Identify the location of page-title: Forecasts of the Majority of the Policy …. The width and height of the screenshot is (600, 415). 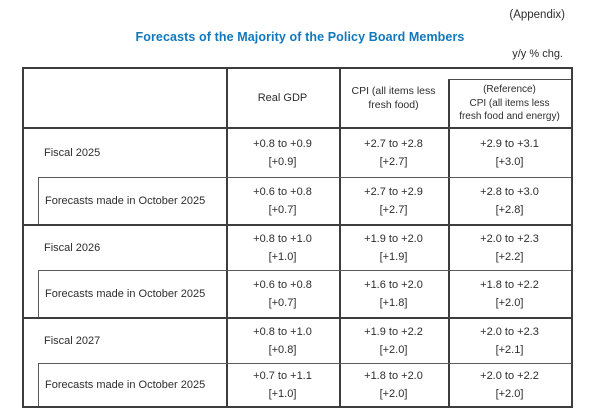
(300, 37).